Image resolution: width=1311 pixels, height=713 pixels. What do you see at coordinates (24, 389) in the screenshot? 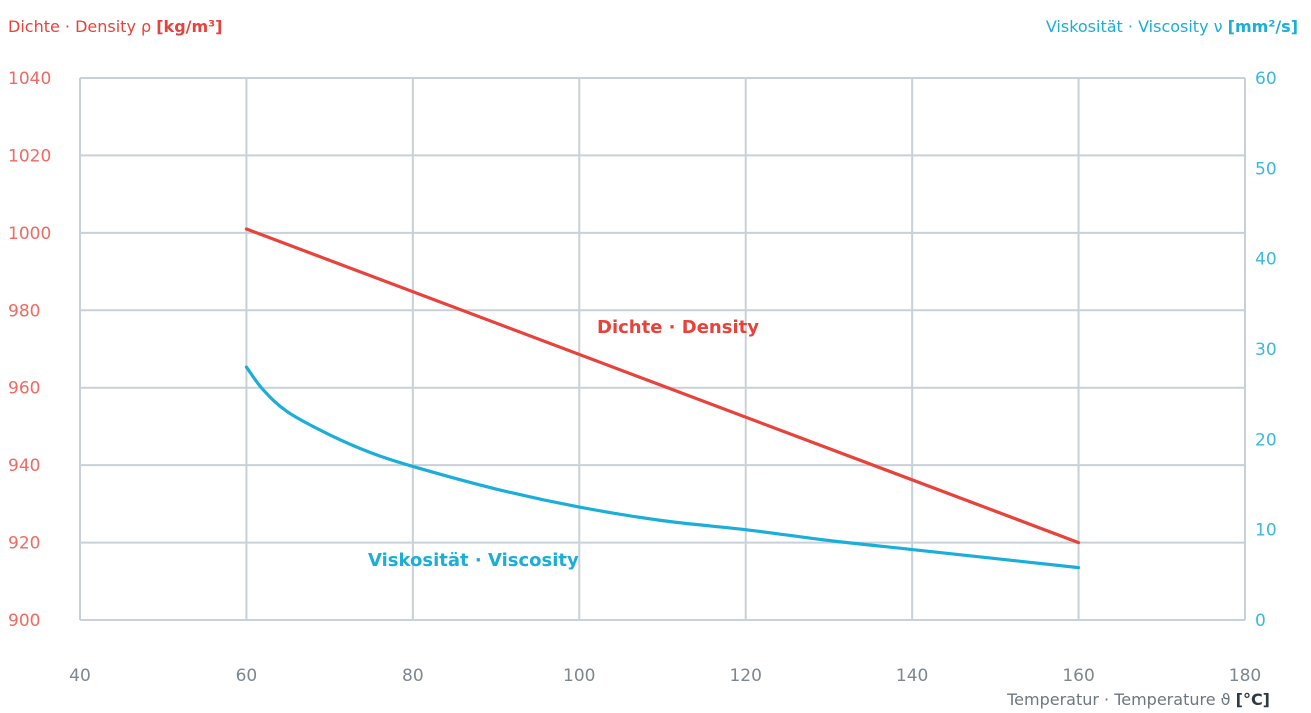
I see `left-tick-label: 960` at bounding box center [24, 389].